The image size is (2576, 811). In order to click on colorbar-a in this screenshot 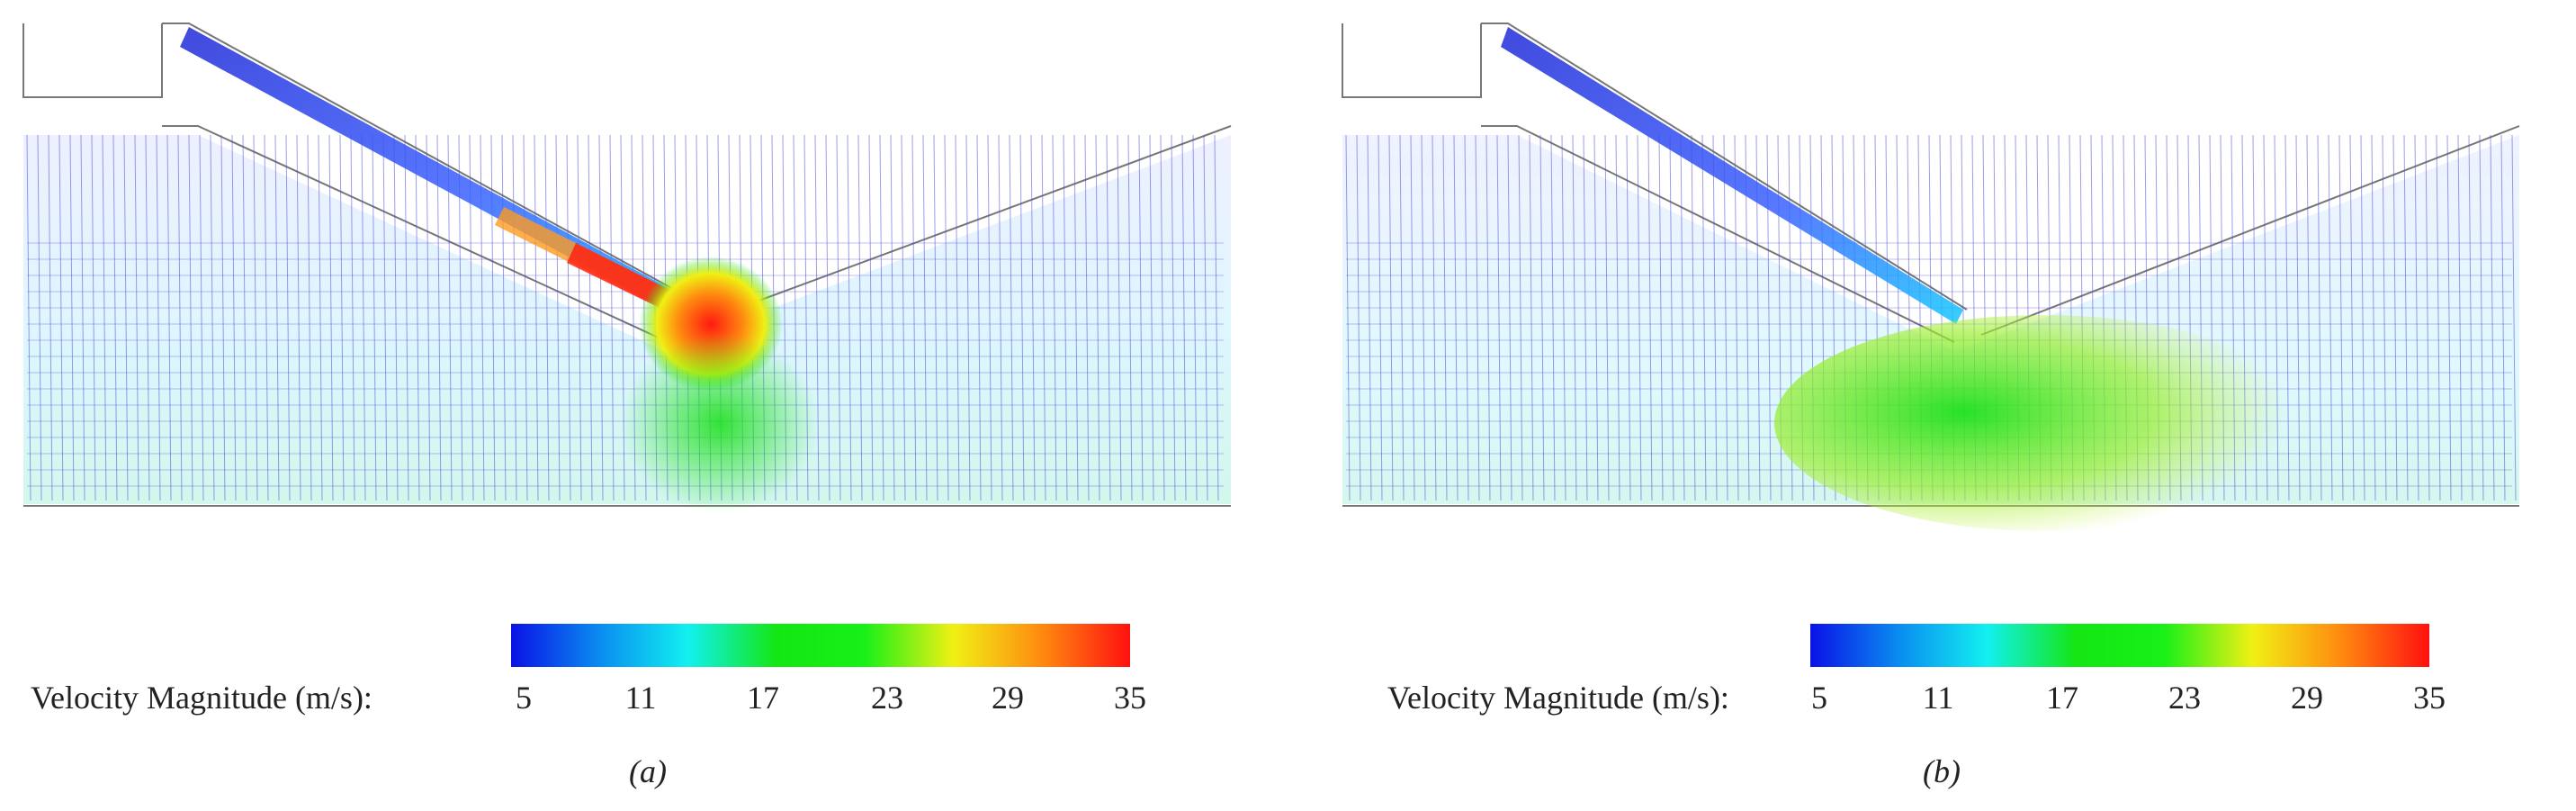, I will do `click(821, 645)`.